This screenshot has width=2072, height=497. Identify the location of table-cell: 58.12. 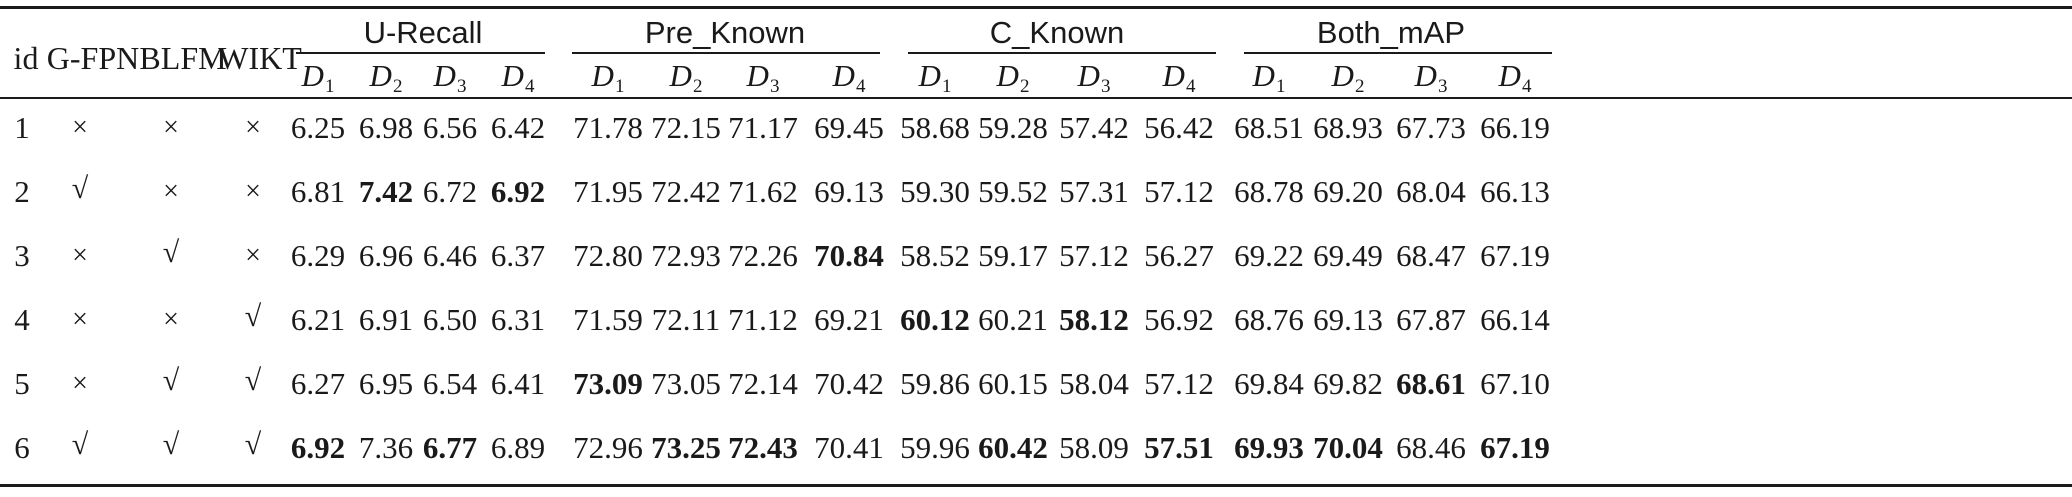
(1094, 319).